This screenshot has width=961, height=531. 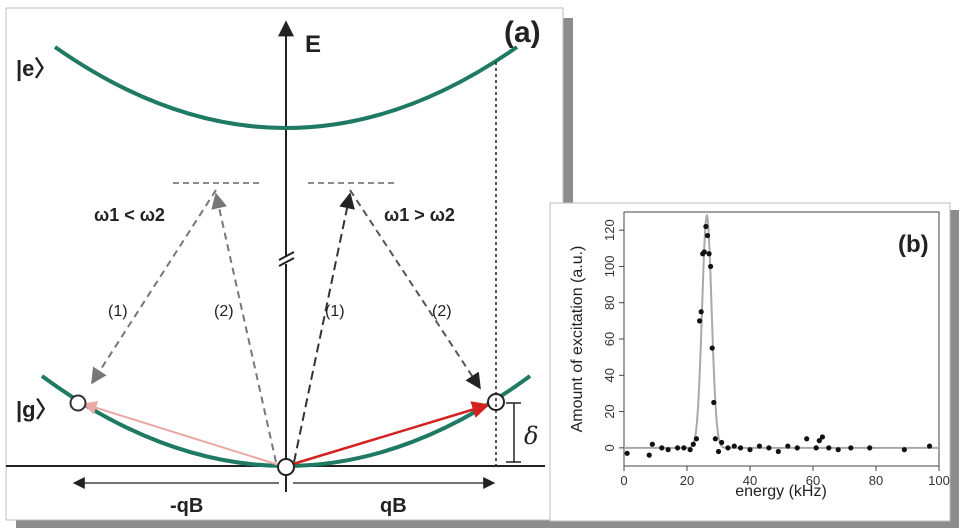 I want to click on y-tick-label: 20, so click(x=609, y=411).